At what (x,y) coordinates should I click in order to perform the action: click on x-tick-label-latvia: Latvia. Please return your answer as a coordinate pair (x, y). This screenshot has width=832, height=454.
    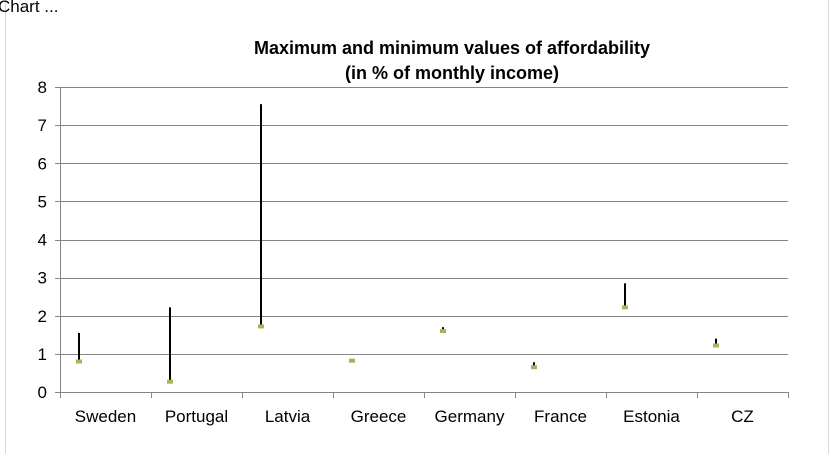
    Looking at the image, I should click on (288, 416).